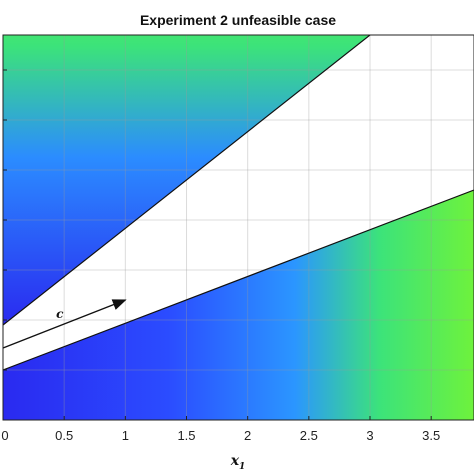  What do you see at coordinates (60, 314) in the screenshot?
I see `vector-c-label: c` at bounding box center [60, 314].